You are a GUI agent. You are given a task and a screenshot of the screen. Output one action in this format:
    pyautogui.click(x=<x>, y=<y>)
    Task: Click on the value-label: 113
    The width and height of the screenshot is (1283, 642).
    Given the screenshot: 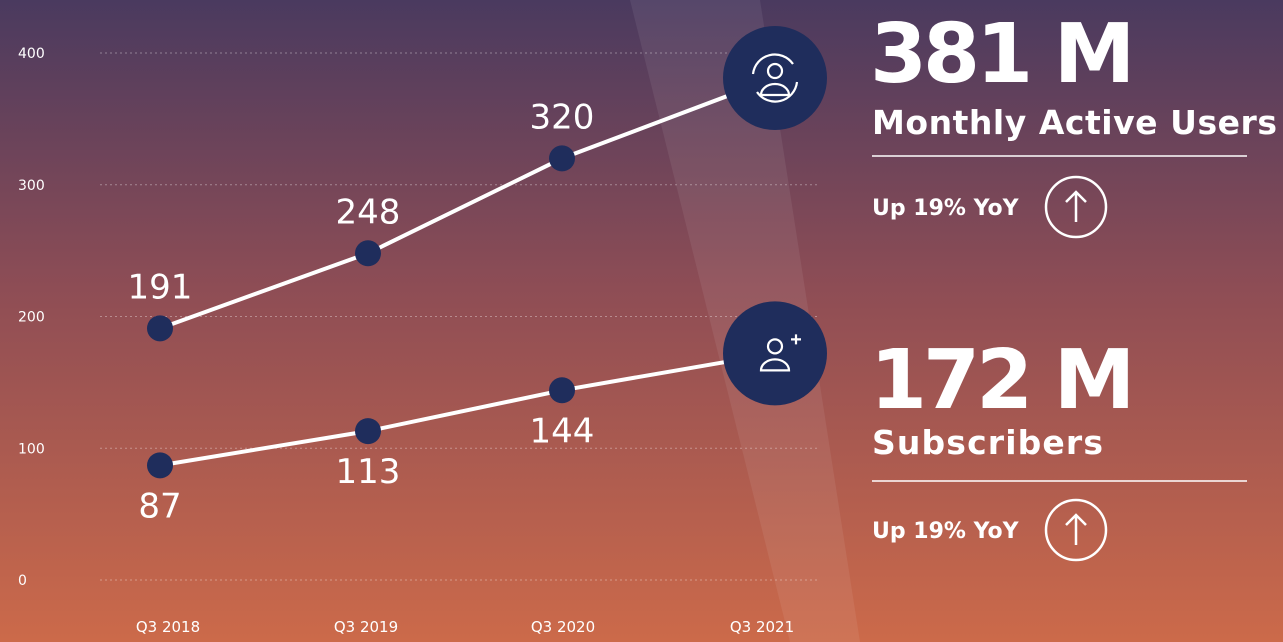 What is the action you would take?
    pyautogui.click(x=368, y=472)
    